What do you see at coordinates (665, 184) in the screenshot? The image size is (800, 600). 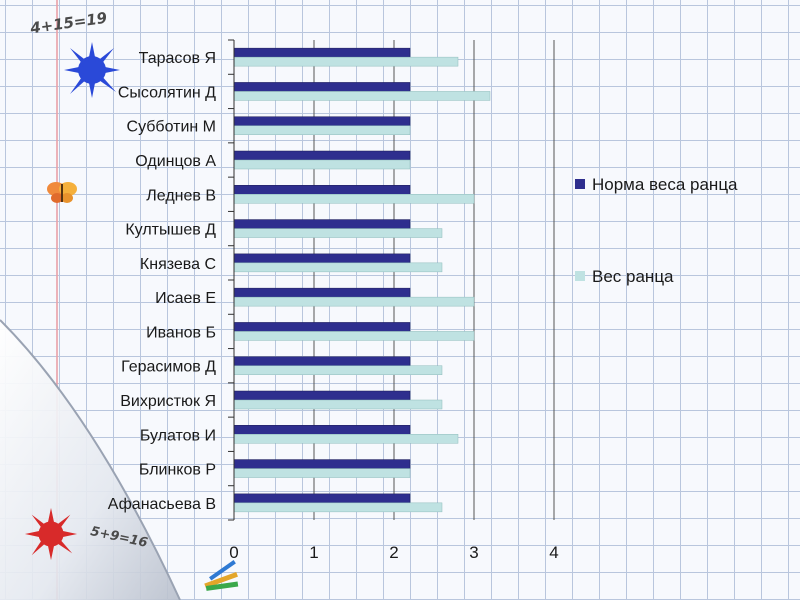 I see `legend-label: Норма веса ранца` at bounding box center [665, 184].